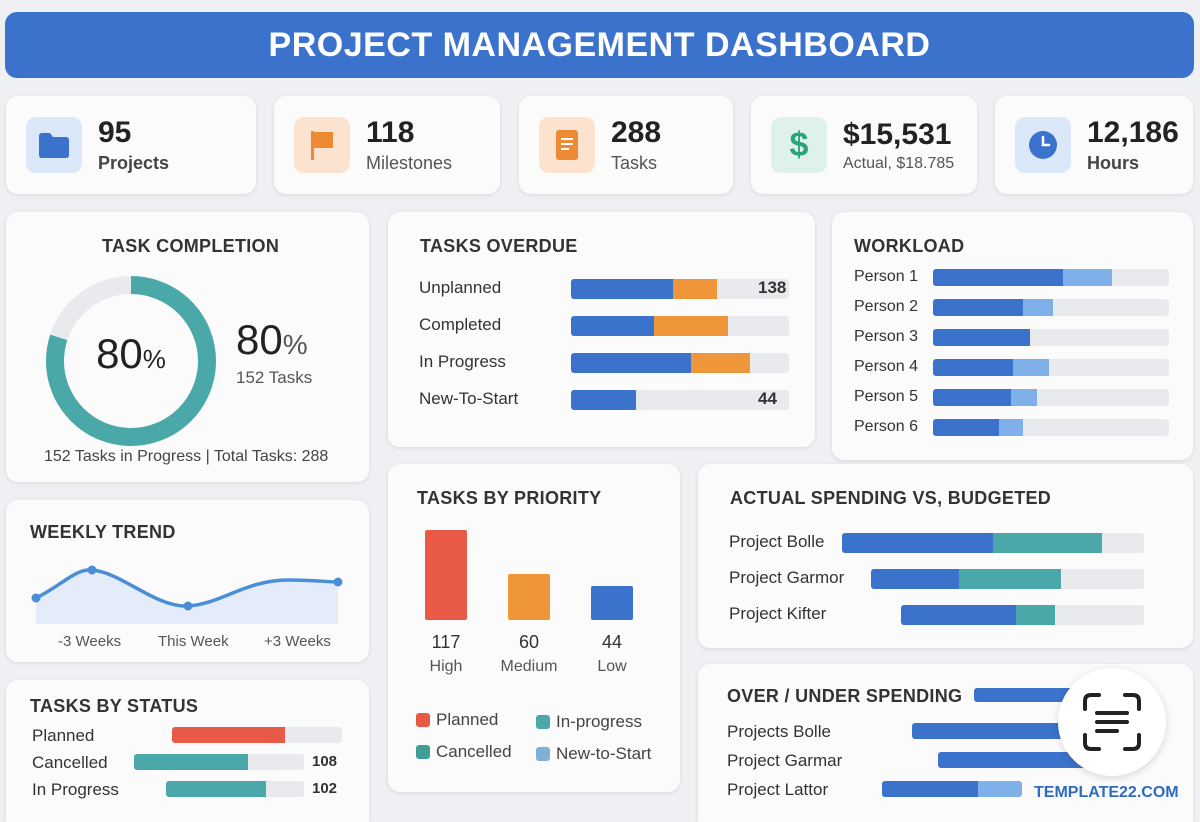  What do you see at coordinates (134, 163) in the screenshot?
I see `kpi-label: Projects` at bounding box center [134, 163].